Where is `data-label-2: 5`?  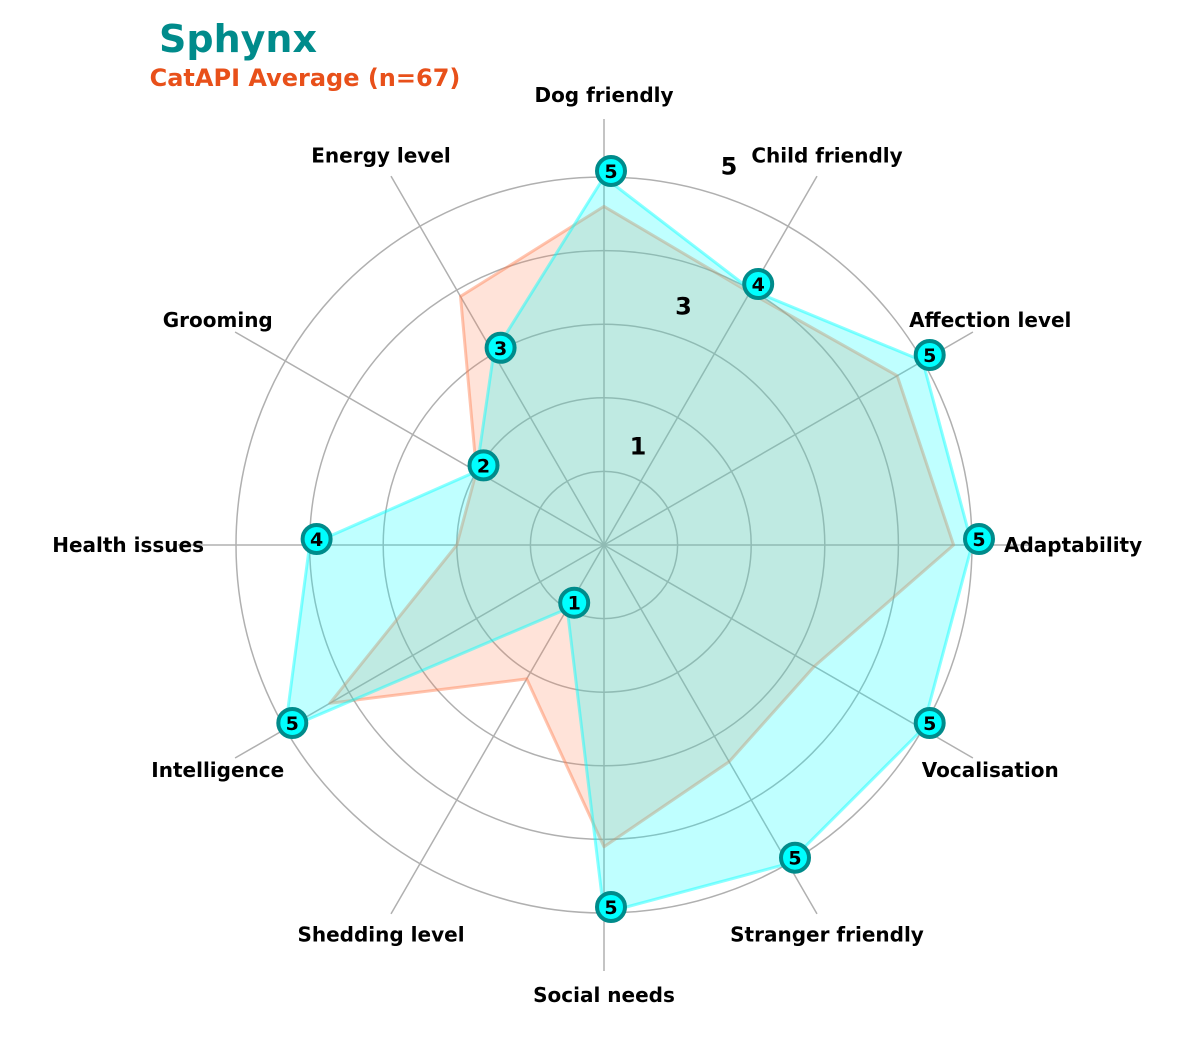
data-label-2: 5 is located at coordinates (929, 356).